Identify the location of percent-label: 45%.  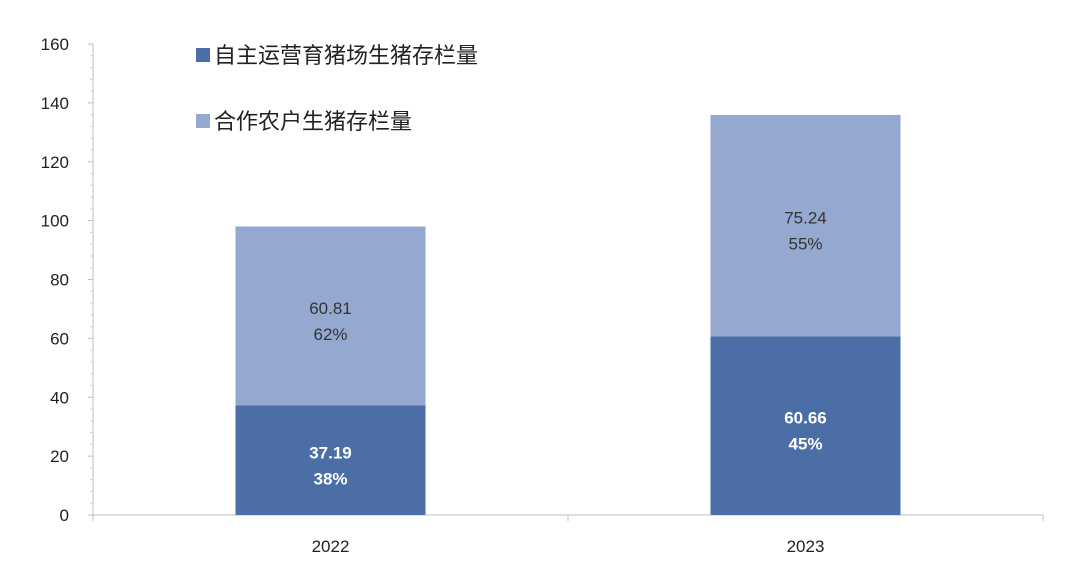
(805, 444).